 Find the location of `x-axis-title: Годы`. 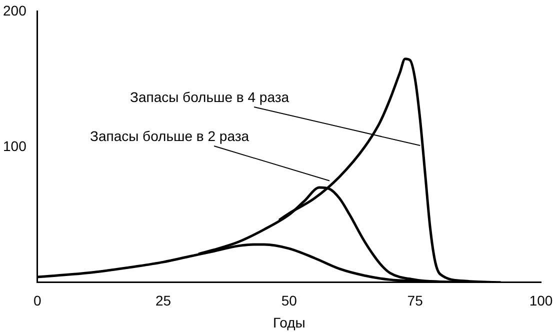

x-axis-title: Годы is located at coordinates (289, 322).